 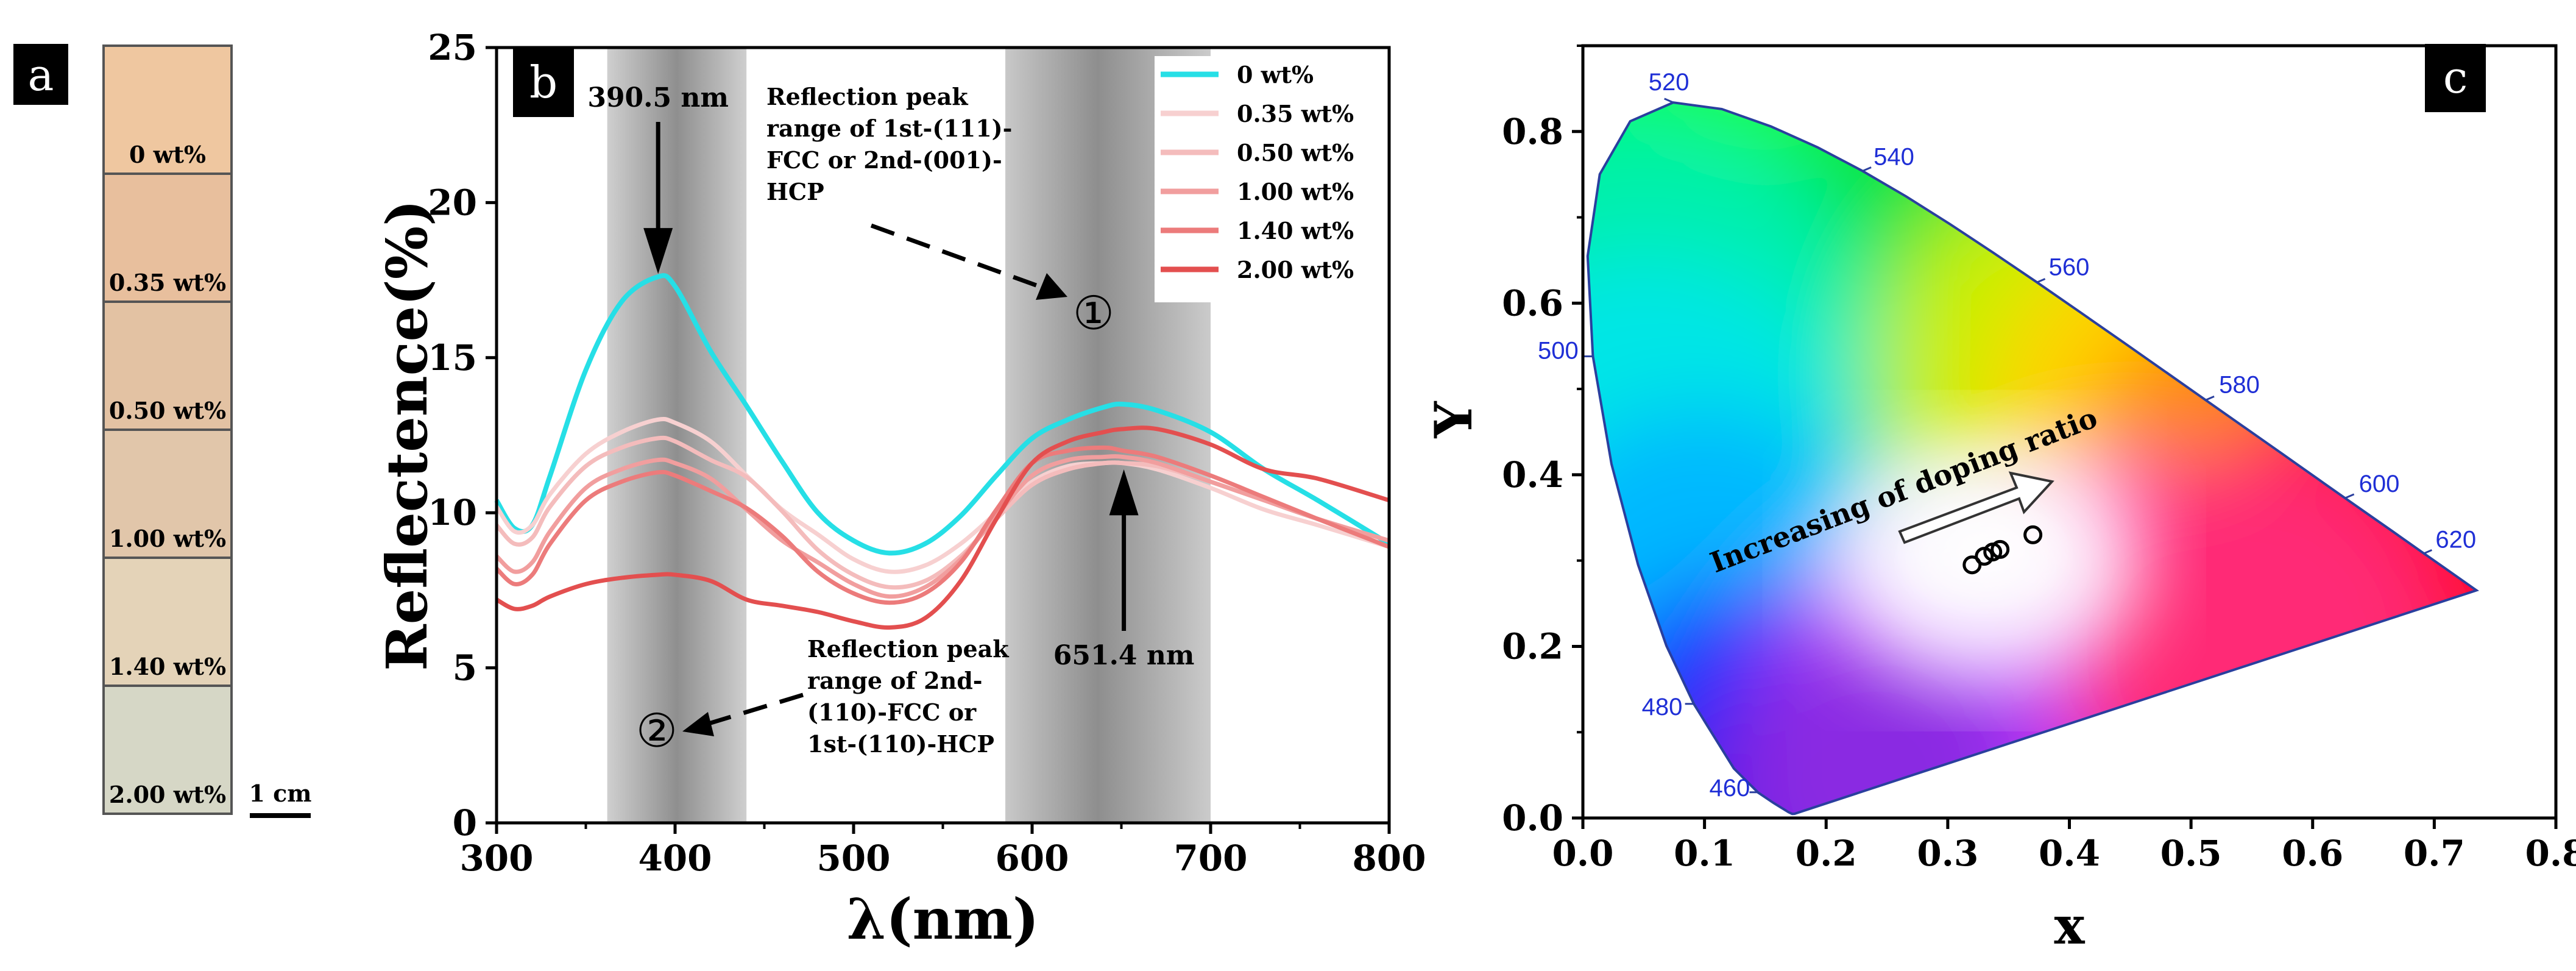 I want to click on y-tick-label: 0.2, so click(x=1532, y=646).